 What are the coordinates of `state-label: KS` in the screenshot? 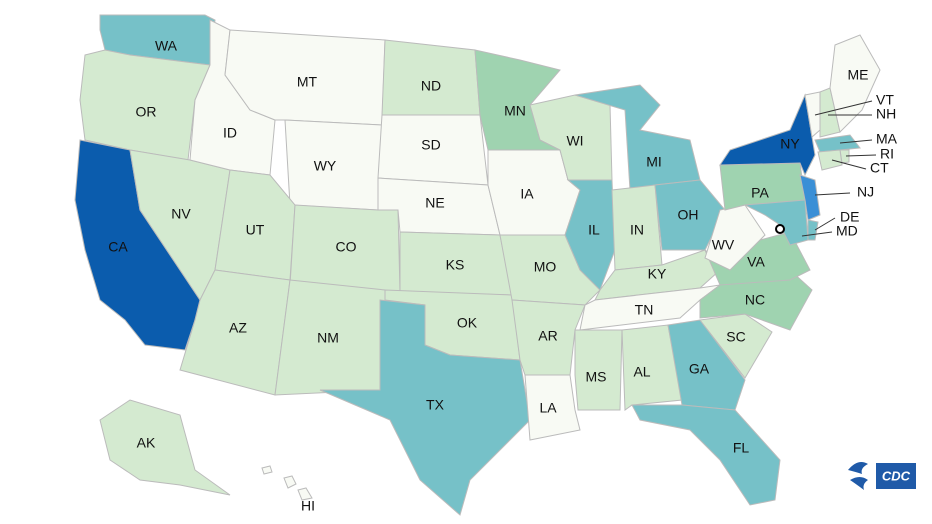 It's located at (455, 265).